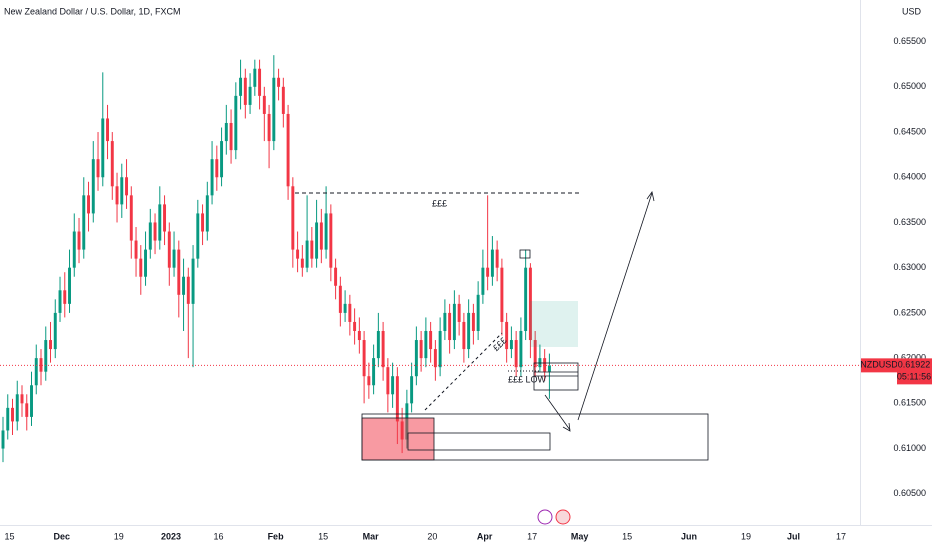  Describe the element at coordinates (909, 403) in the screenshot. I see `y-tick-label: 0.61500` at that location.